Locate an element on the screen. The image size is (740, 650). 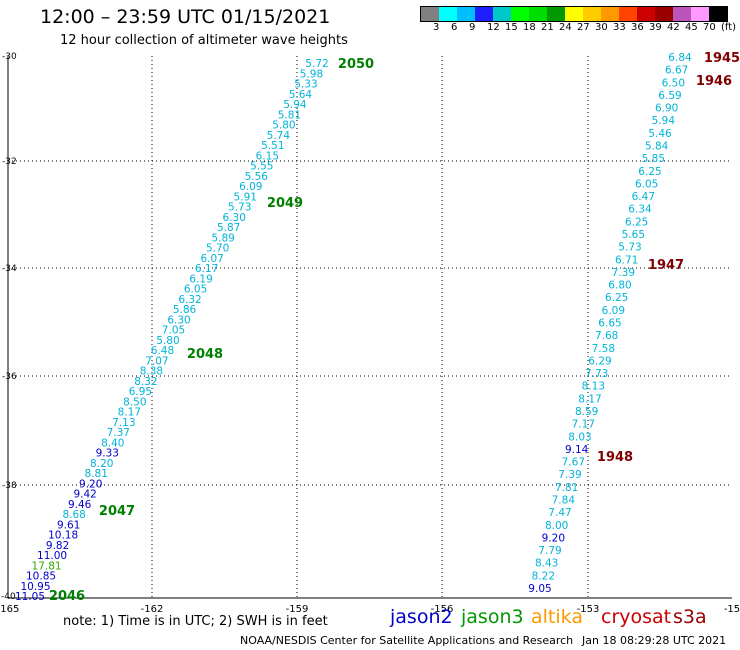
wave-height-value: 7.73 is located at coordinates (596, 374).